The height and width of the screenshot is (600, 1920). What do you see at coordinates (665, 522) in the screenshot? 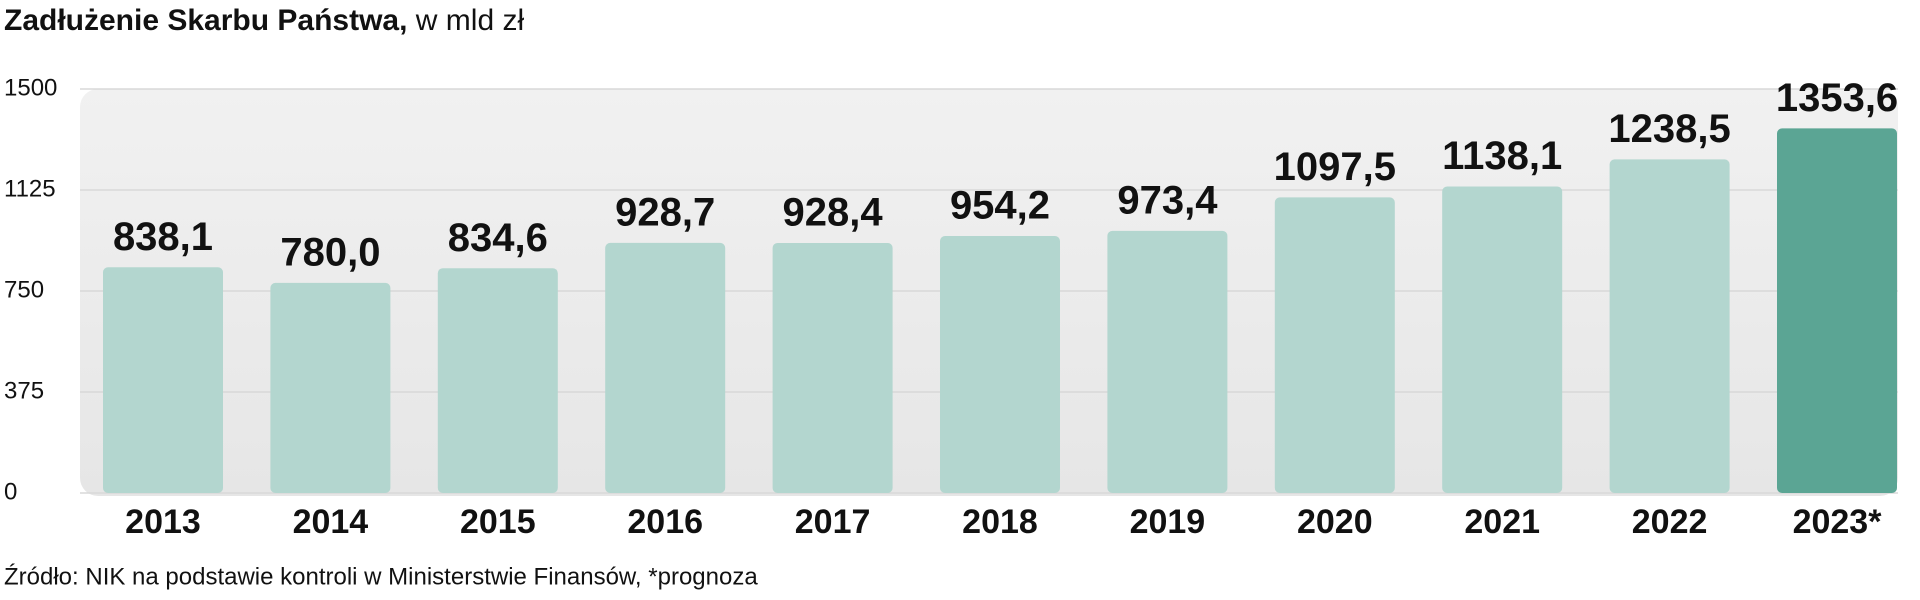
I see `x-tick-label: 2016` at bounding box center [665, 522].